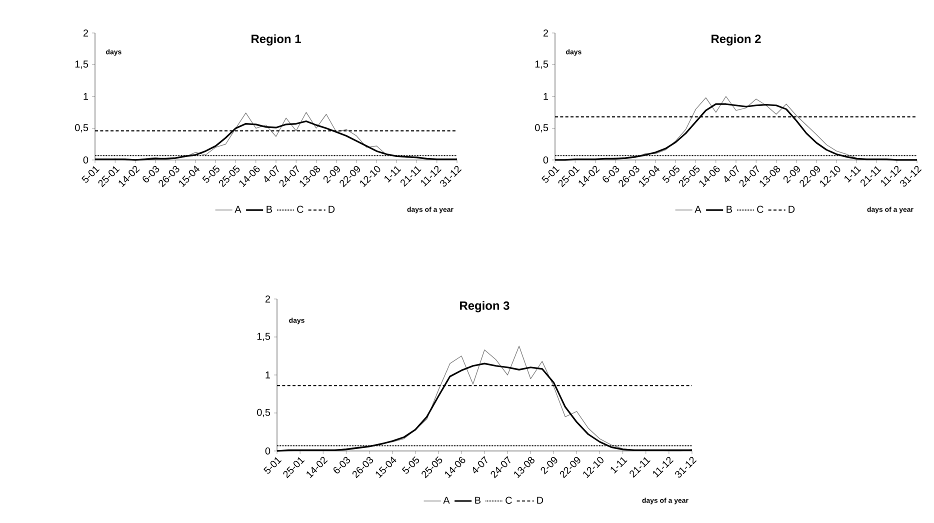 The image size is (934, 523). I want to click on chart-title: Region 3, so click(485, 306).